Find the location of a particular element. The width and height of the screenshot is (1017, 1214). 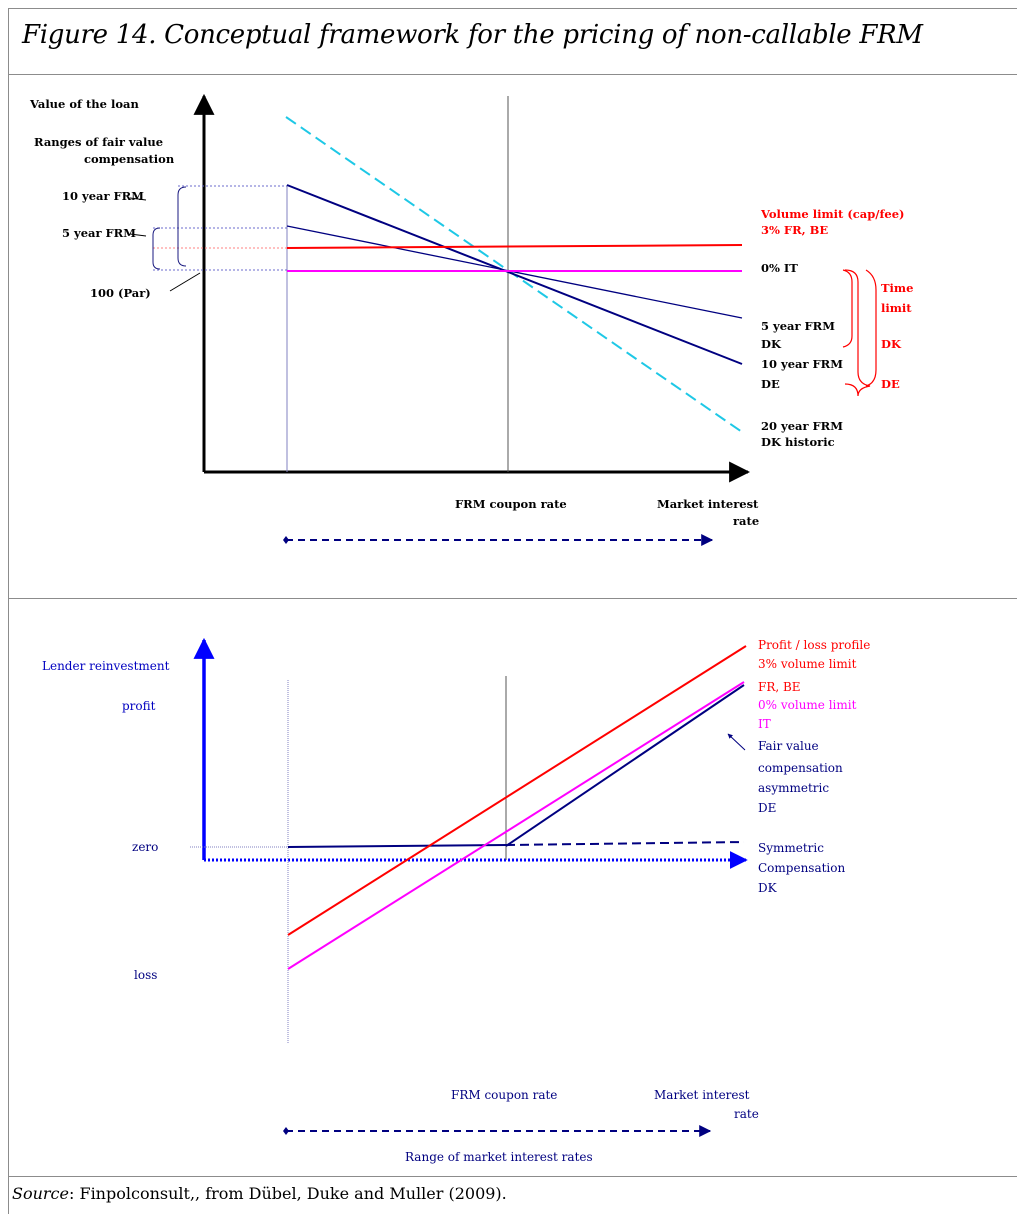

label-20y-frm-1: 20 year FRM is located at coordinates (802, 426).